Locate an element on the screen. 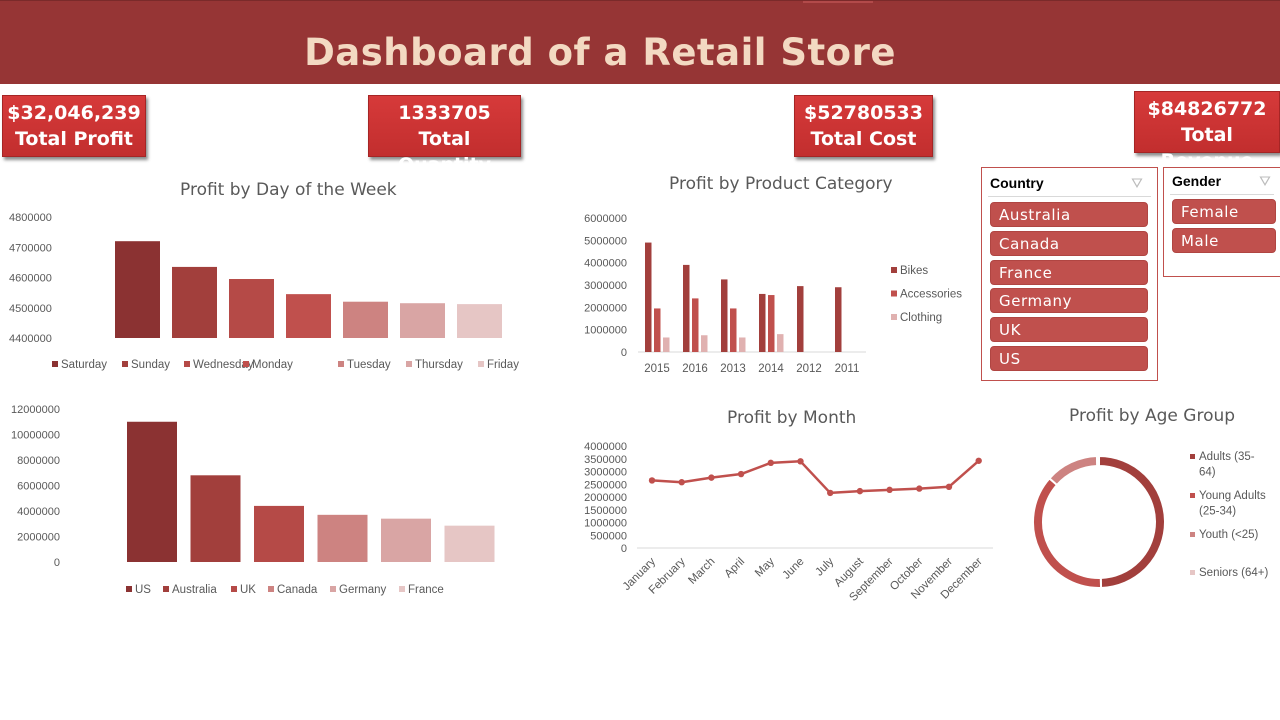 The image size is (1280, 720). bar-sunday is located at coordinates (194, 302).